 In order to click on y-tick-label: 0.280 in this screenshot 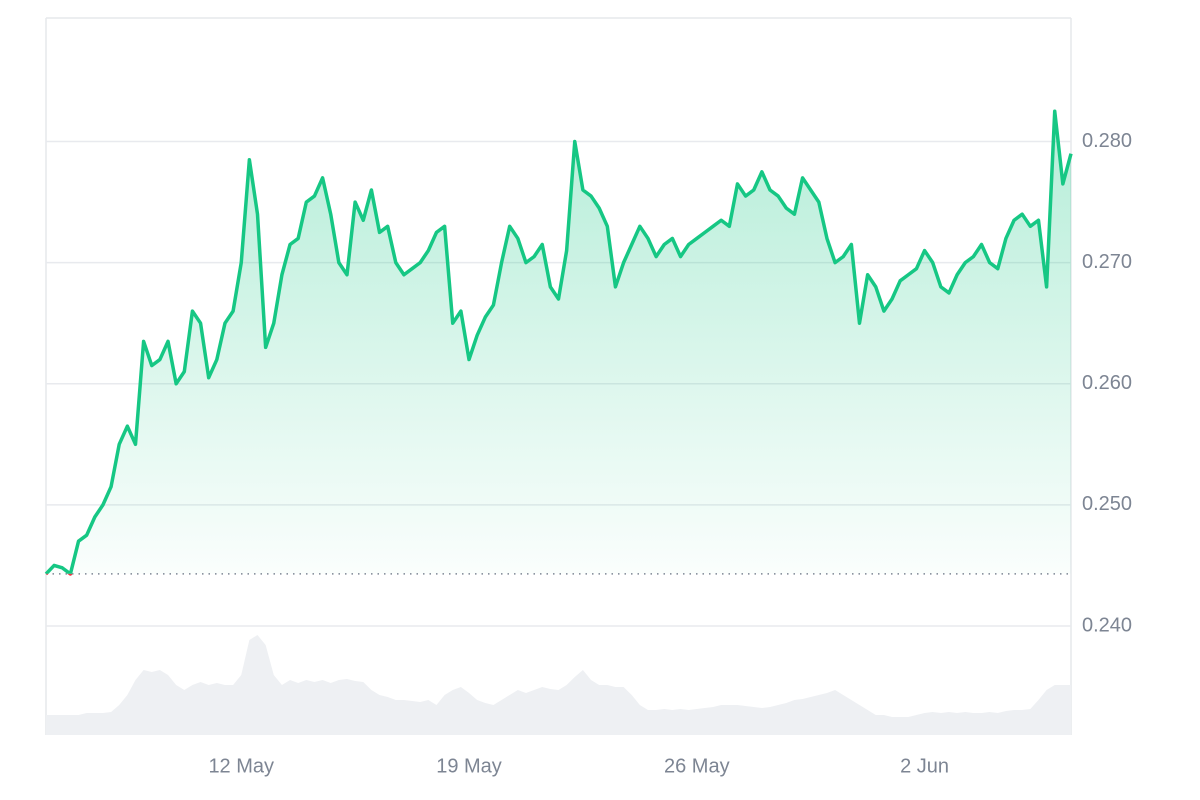, I will do `click(1107, 141)`.